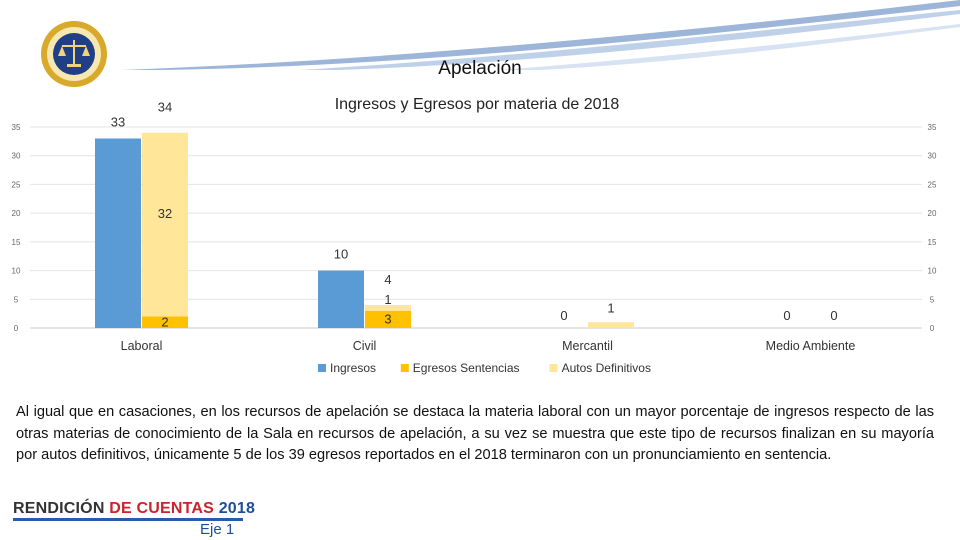 This screenshot has height=540, width=960. What do you see at coordinates (16, 213) in the screenshot?
I see `y-tick-label-left: 20` at bounding box center [16, 213].